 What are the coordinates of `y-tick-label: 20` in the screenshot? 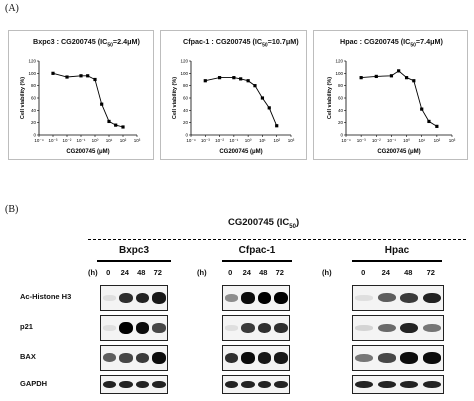 It's located at (34, 122).